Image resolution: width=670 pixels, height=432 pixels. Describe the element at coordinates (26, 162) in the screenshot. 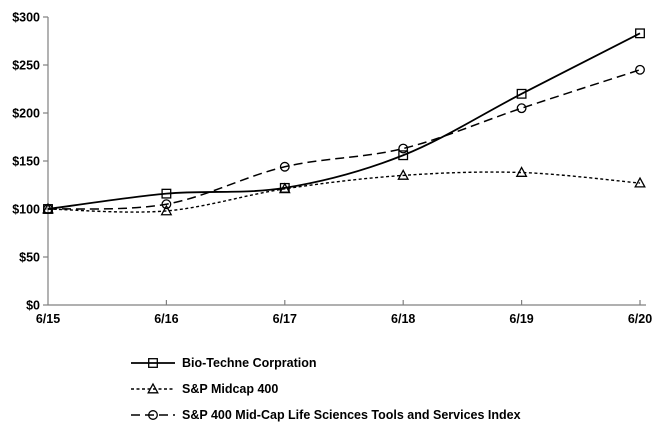

I see `y-axis-tick-label: $150` at that location.